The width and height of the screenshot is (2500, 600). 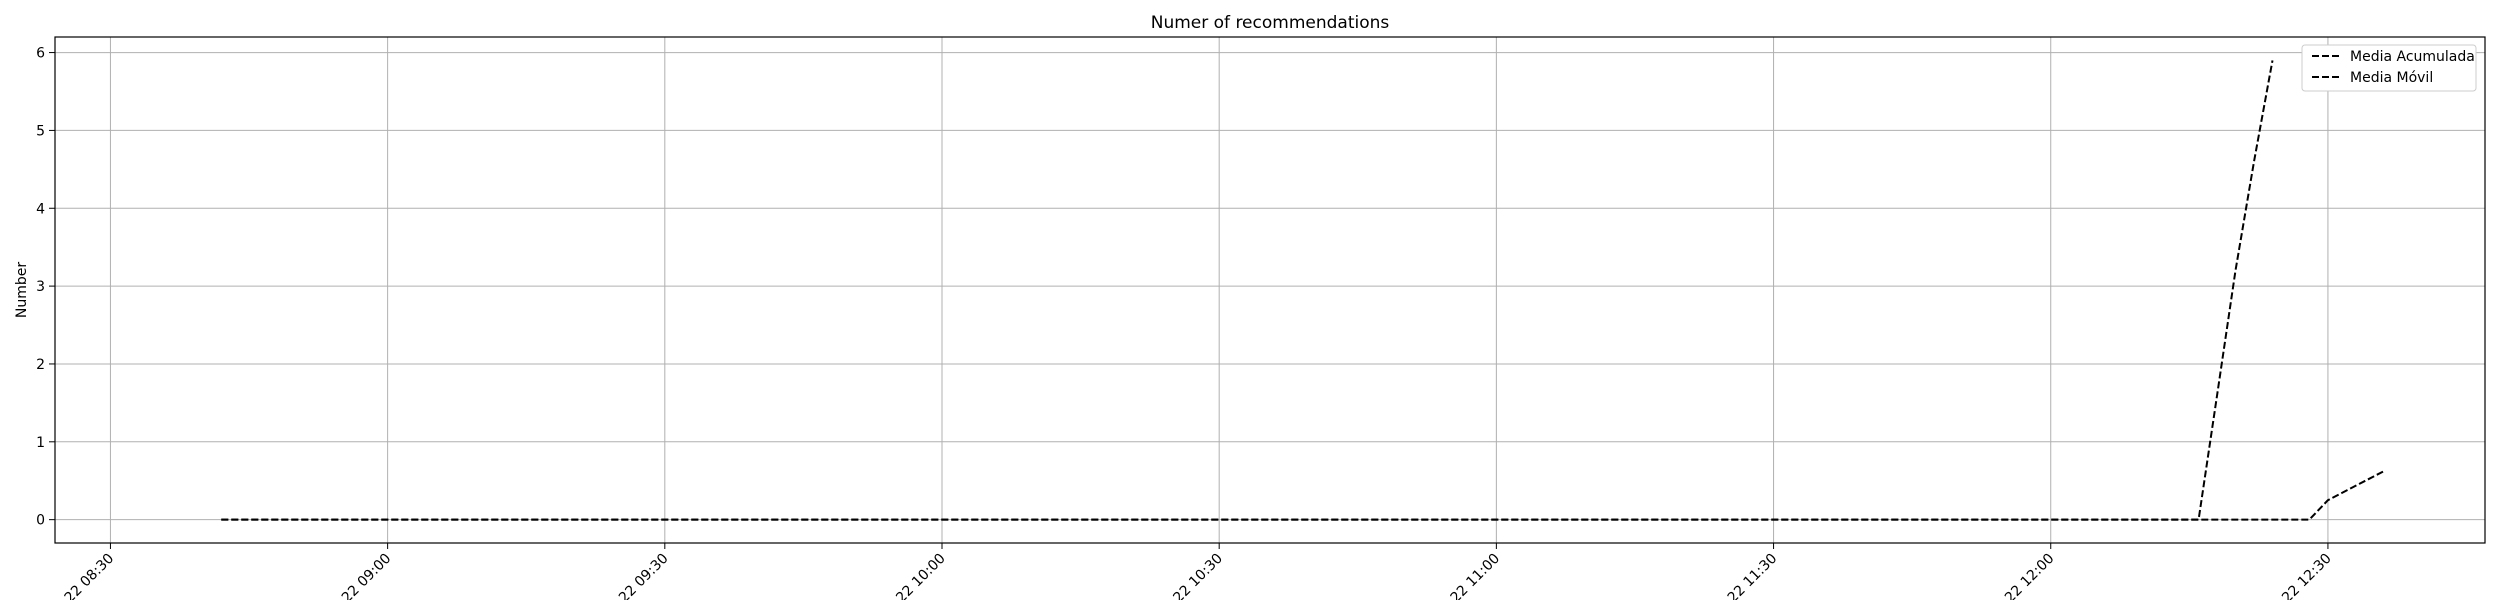 What do you see at coordinates (40, 54) in the screenshot?
I see `y-tick-label: 6` at bounding box center [40, 54].